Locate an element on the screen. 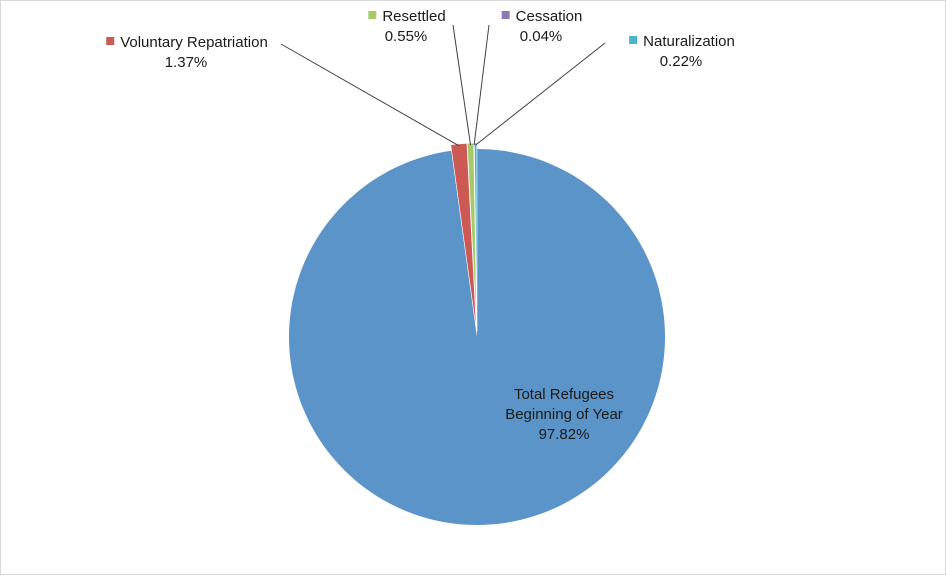 The height and width of the screenshot is (576, 946). leader-line-cessation is located at coordinates (481, 85).